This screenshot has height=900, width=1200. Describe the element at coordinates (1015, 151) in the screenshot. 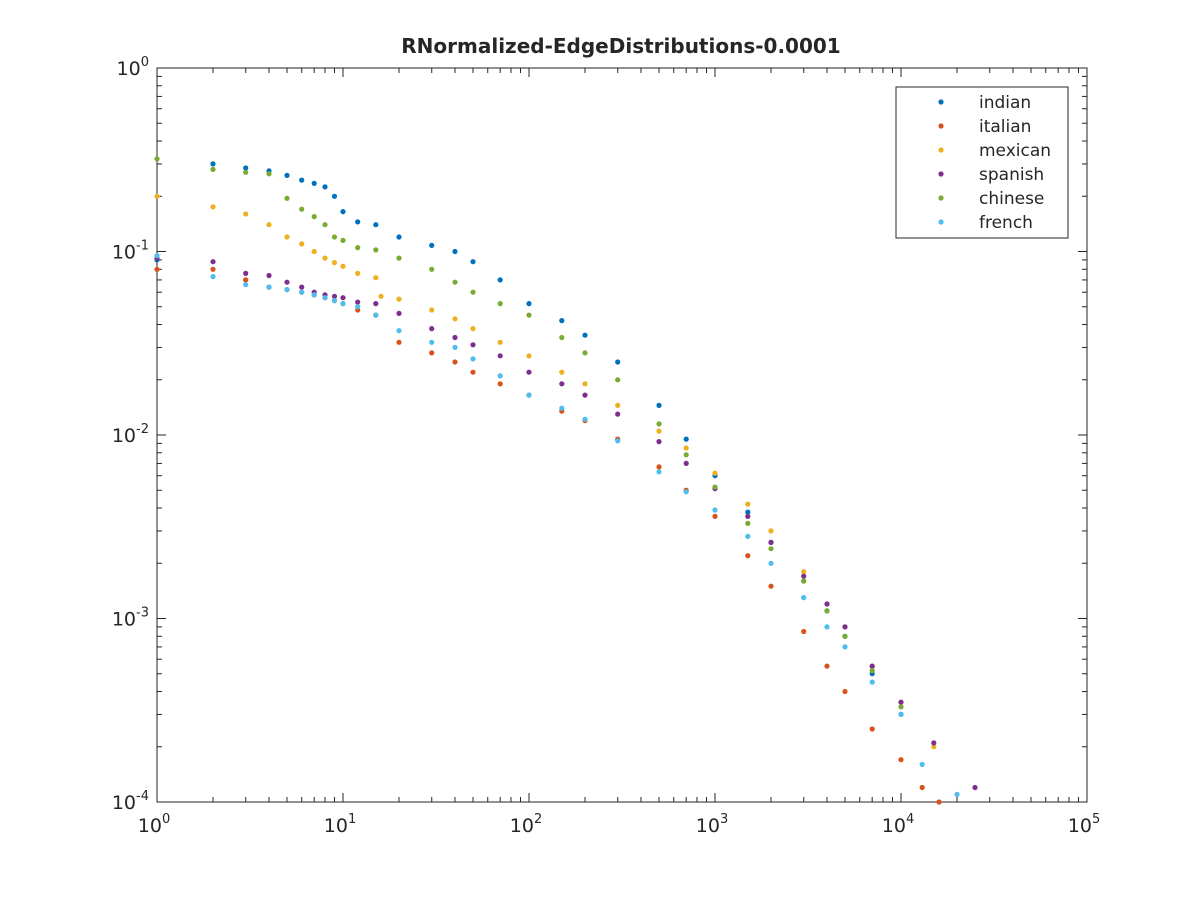

I see `legend-label: mexican` at that location.